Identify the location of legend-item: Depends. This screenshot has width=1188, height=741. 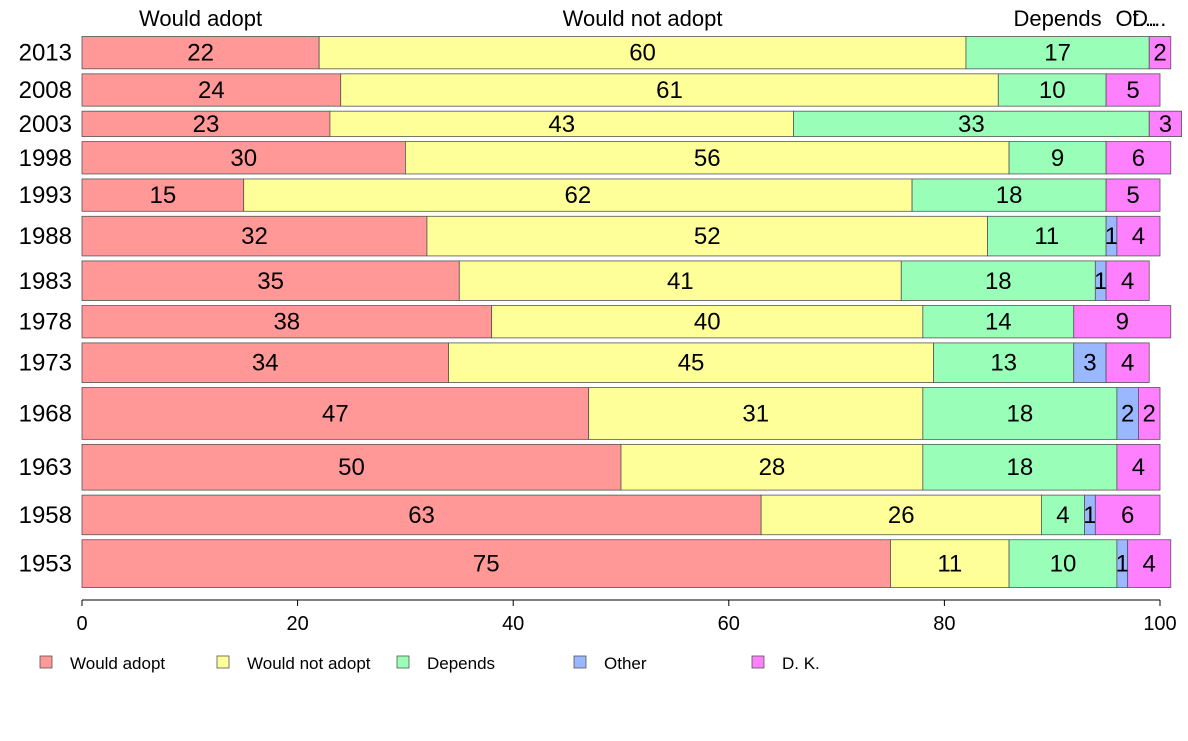
(445, 663).